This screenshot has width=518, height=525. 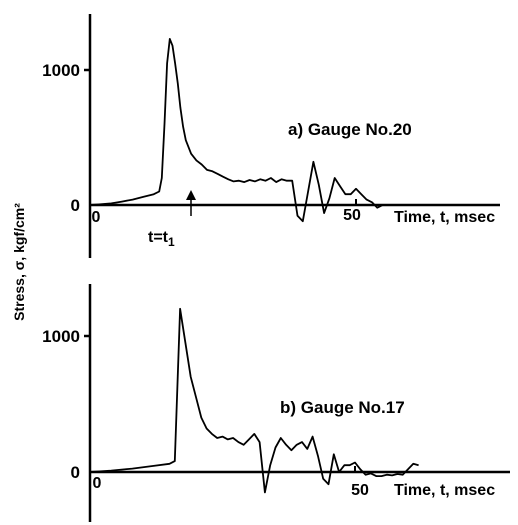 I want to click on panel-a-x-axis-label: Time, t, msec, so click(x=444, y=217).